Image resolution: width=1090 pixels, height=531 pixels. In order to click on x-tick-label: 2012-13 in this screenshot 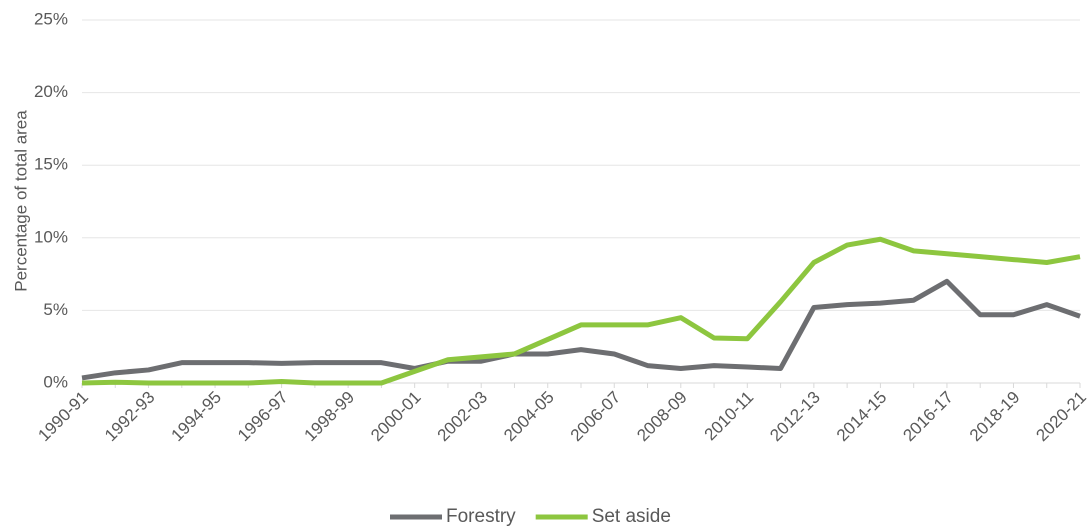, I will do `click(795, 417)`.